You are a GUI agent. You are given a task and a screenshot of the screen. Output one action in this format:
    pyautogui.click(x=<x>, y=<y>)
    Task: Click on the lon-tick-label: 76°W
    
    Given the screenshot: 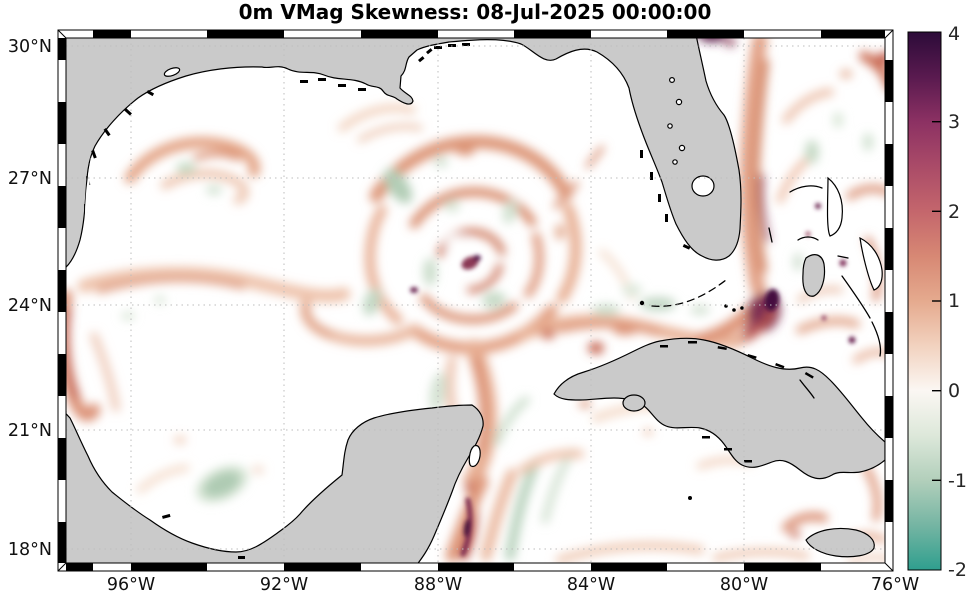 What is the action you would take?
    pyautogui.click(x=895, y=585)
    